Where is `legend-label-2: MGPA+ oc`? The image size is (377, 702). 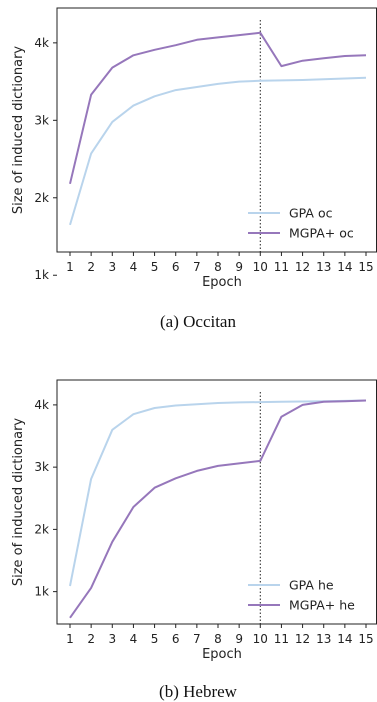 legend-label-2: MGPA+ oc is located at coordinates (321, 233).